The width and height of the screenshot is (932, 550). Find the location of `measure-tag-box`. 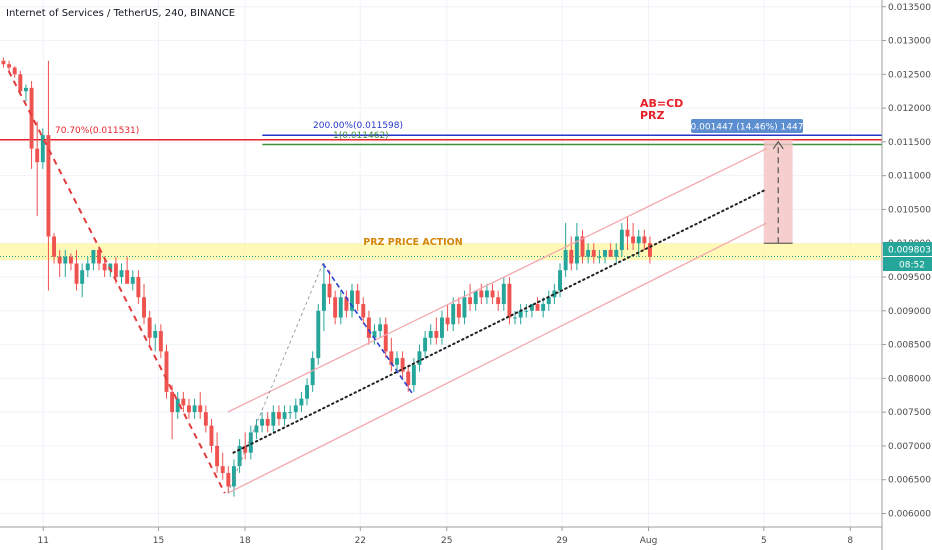

measure-tag-box is located at coordinates (747, 126).